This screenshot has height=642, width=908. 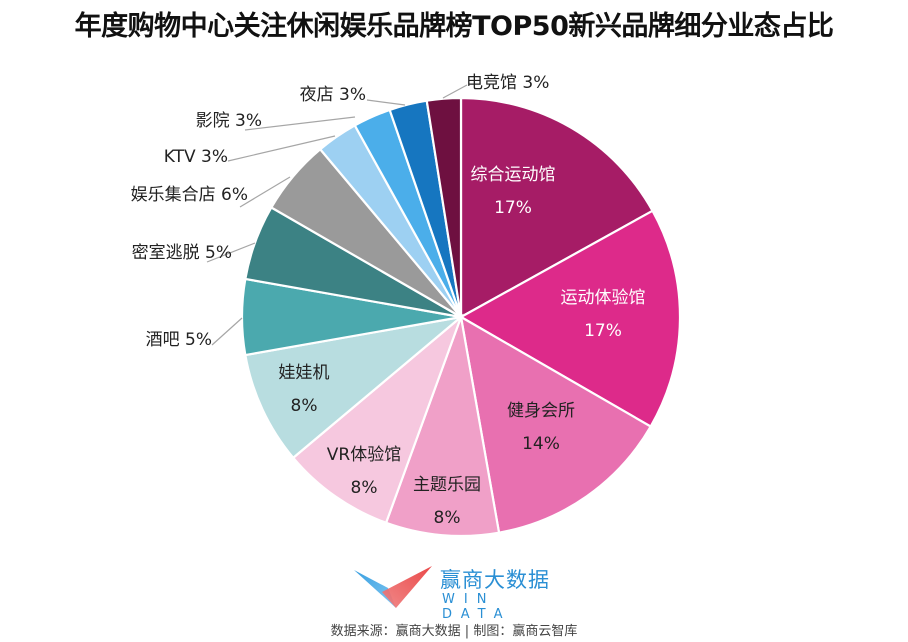 What do you see at coordinates (229, 121) in the screenshot?
I see `slice-outer-label: 影院 3%` at bounding box center [229, 121].